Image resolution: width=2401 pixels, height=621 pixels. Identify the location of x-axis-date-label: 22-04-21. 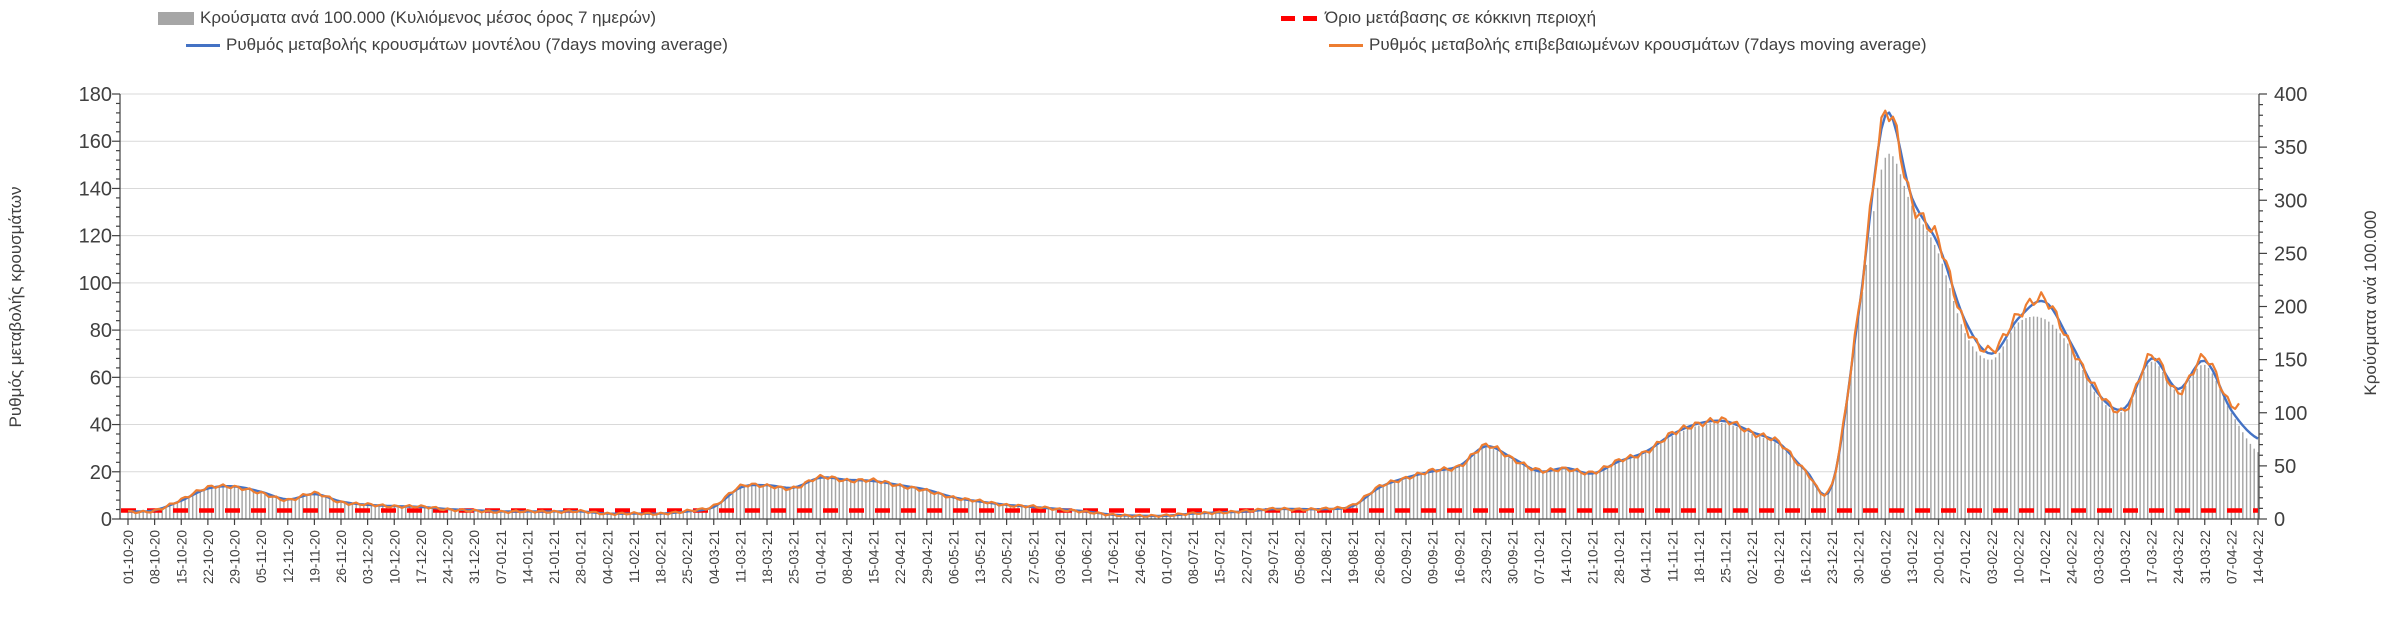
(900, 557).